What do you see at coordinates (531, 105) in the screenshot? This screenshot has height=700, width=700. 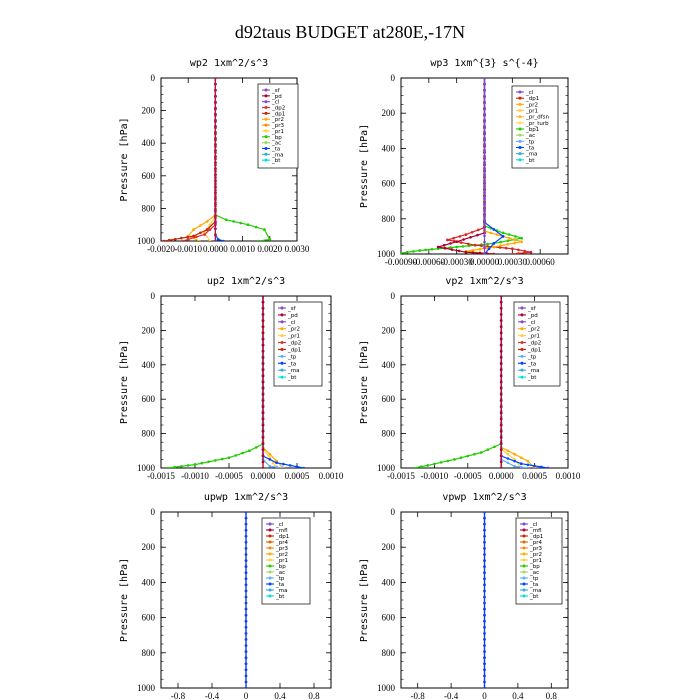 I see `legend-label: _pr2` at bounding box center [531, 105].